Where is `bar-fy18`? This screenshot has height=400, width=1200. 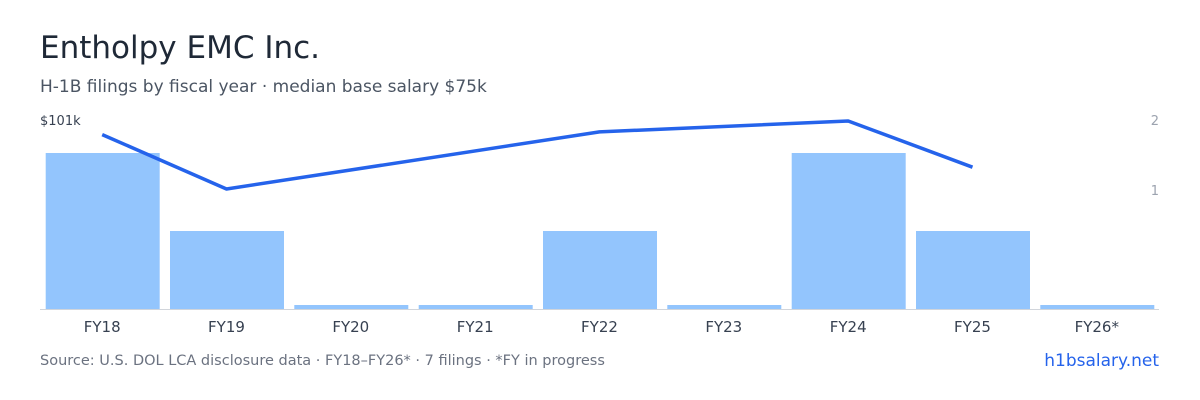 bar-fy18 is located at coordinates (102, 231).